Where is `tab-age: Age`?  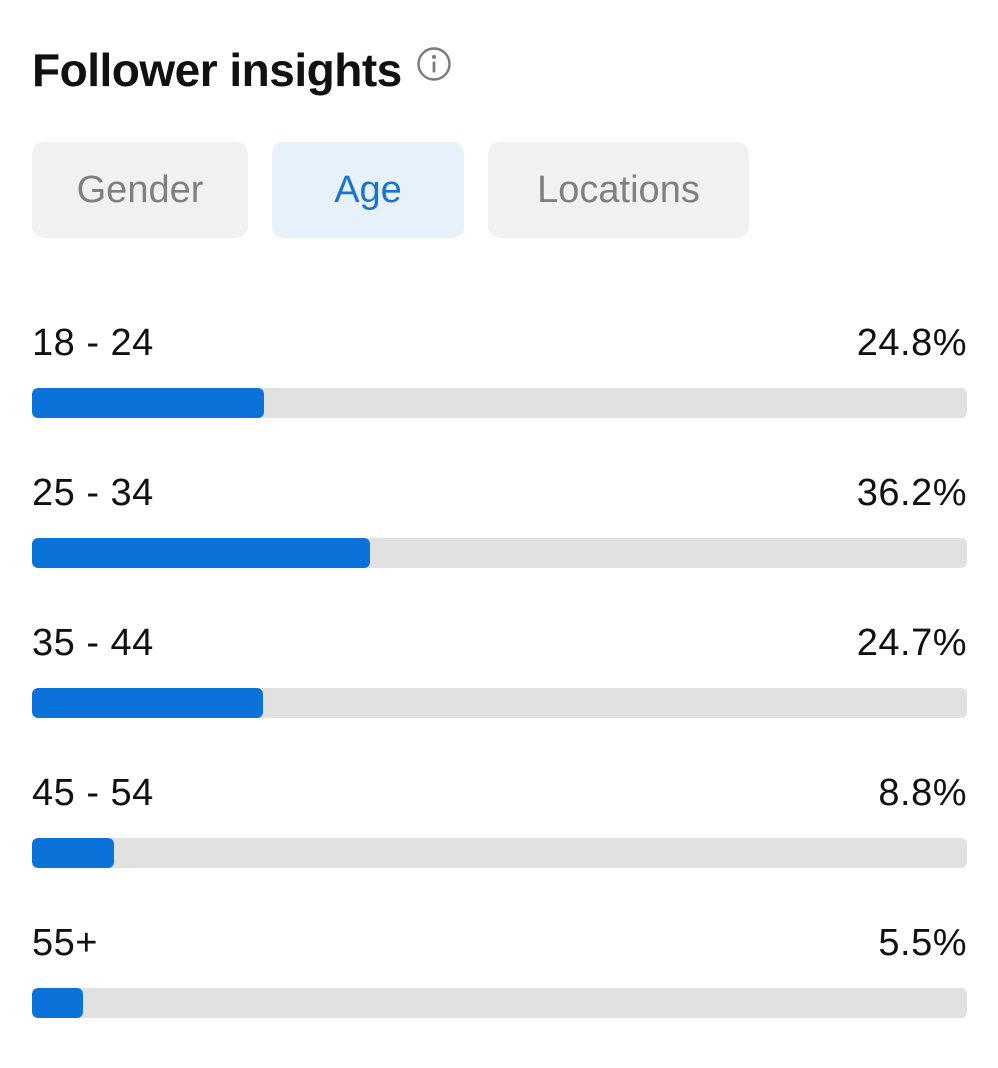 tab-age: Age is located at coordinates (368, 190).